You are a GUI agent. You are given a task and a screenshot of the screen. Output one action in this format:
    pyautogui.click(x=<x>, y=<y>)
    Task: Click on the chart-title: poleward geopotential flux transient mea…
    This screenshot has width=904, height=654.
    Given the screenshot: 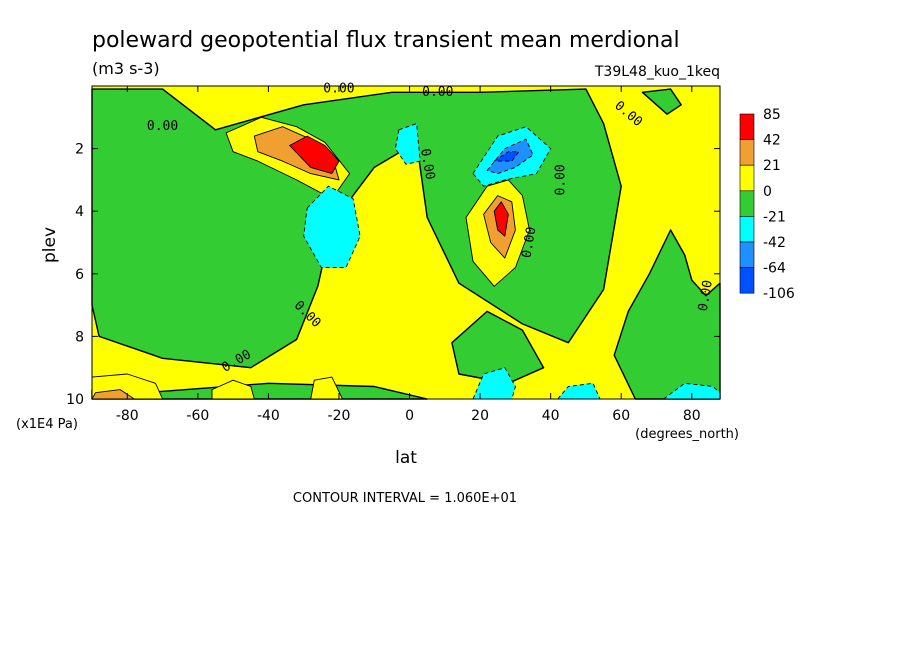 What is the action you would take?
    pyautogui.click(x=386, y=40)
    